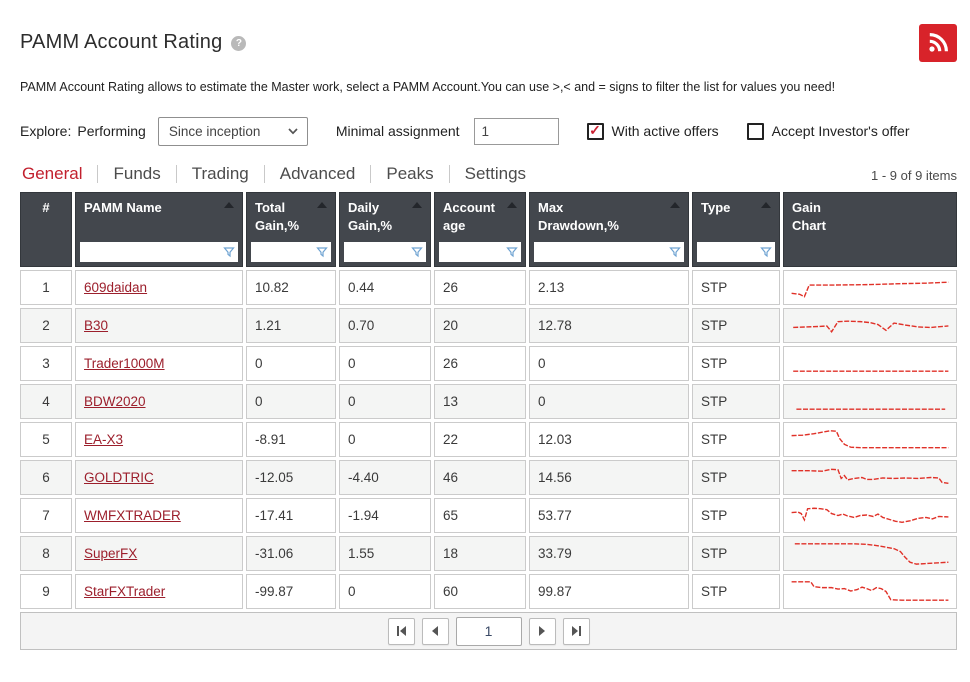 The height and width of the screenshot is (682, 970). What do you see at coordinates (576, 631) in the screenshot?
I see `last-page-button` at bounding box center [576, 631].